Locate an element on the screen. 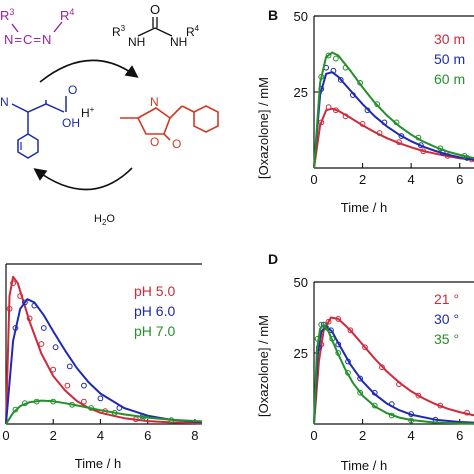  oxazolone-nitrogen: N is located at coordinates (154, 102).